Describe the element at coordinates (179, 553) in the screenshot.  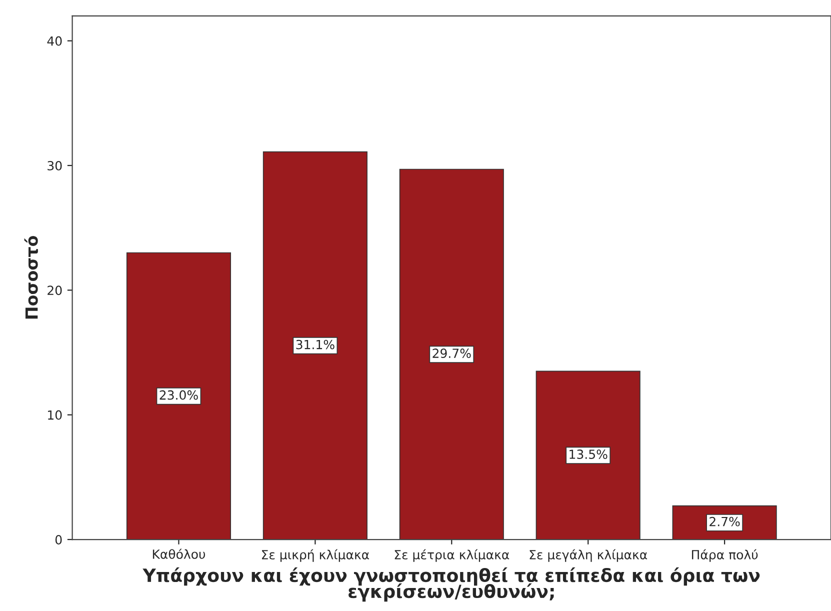
I see `x-tick-label: Καθόλου` at that location.